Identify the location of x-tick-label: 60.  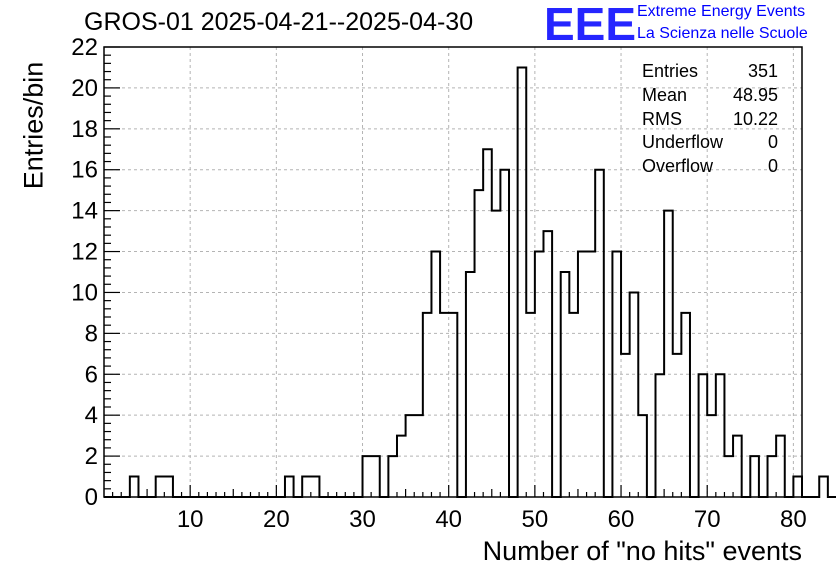
(621, 519).